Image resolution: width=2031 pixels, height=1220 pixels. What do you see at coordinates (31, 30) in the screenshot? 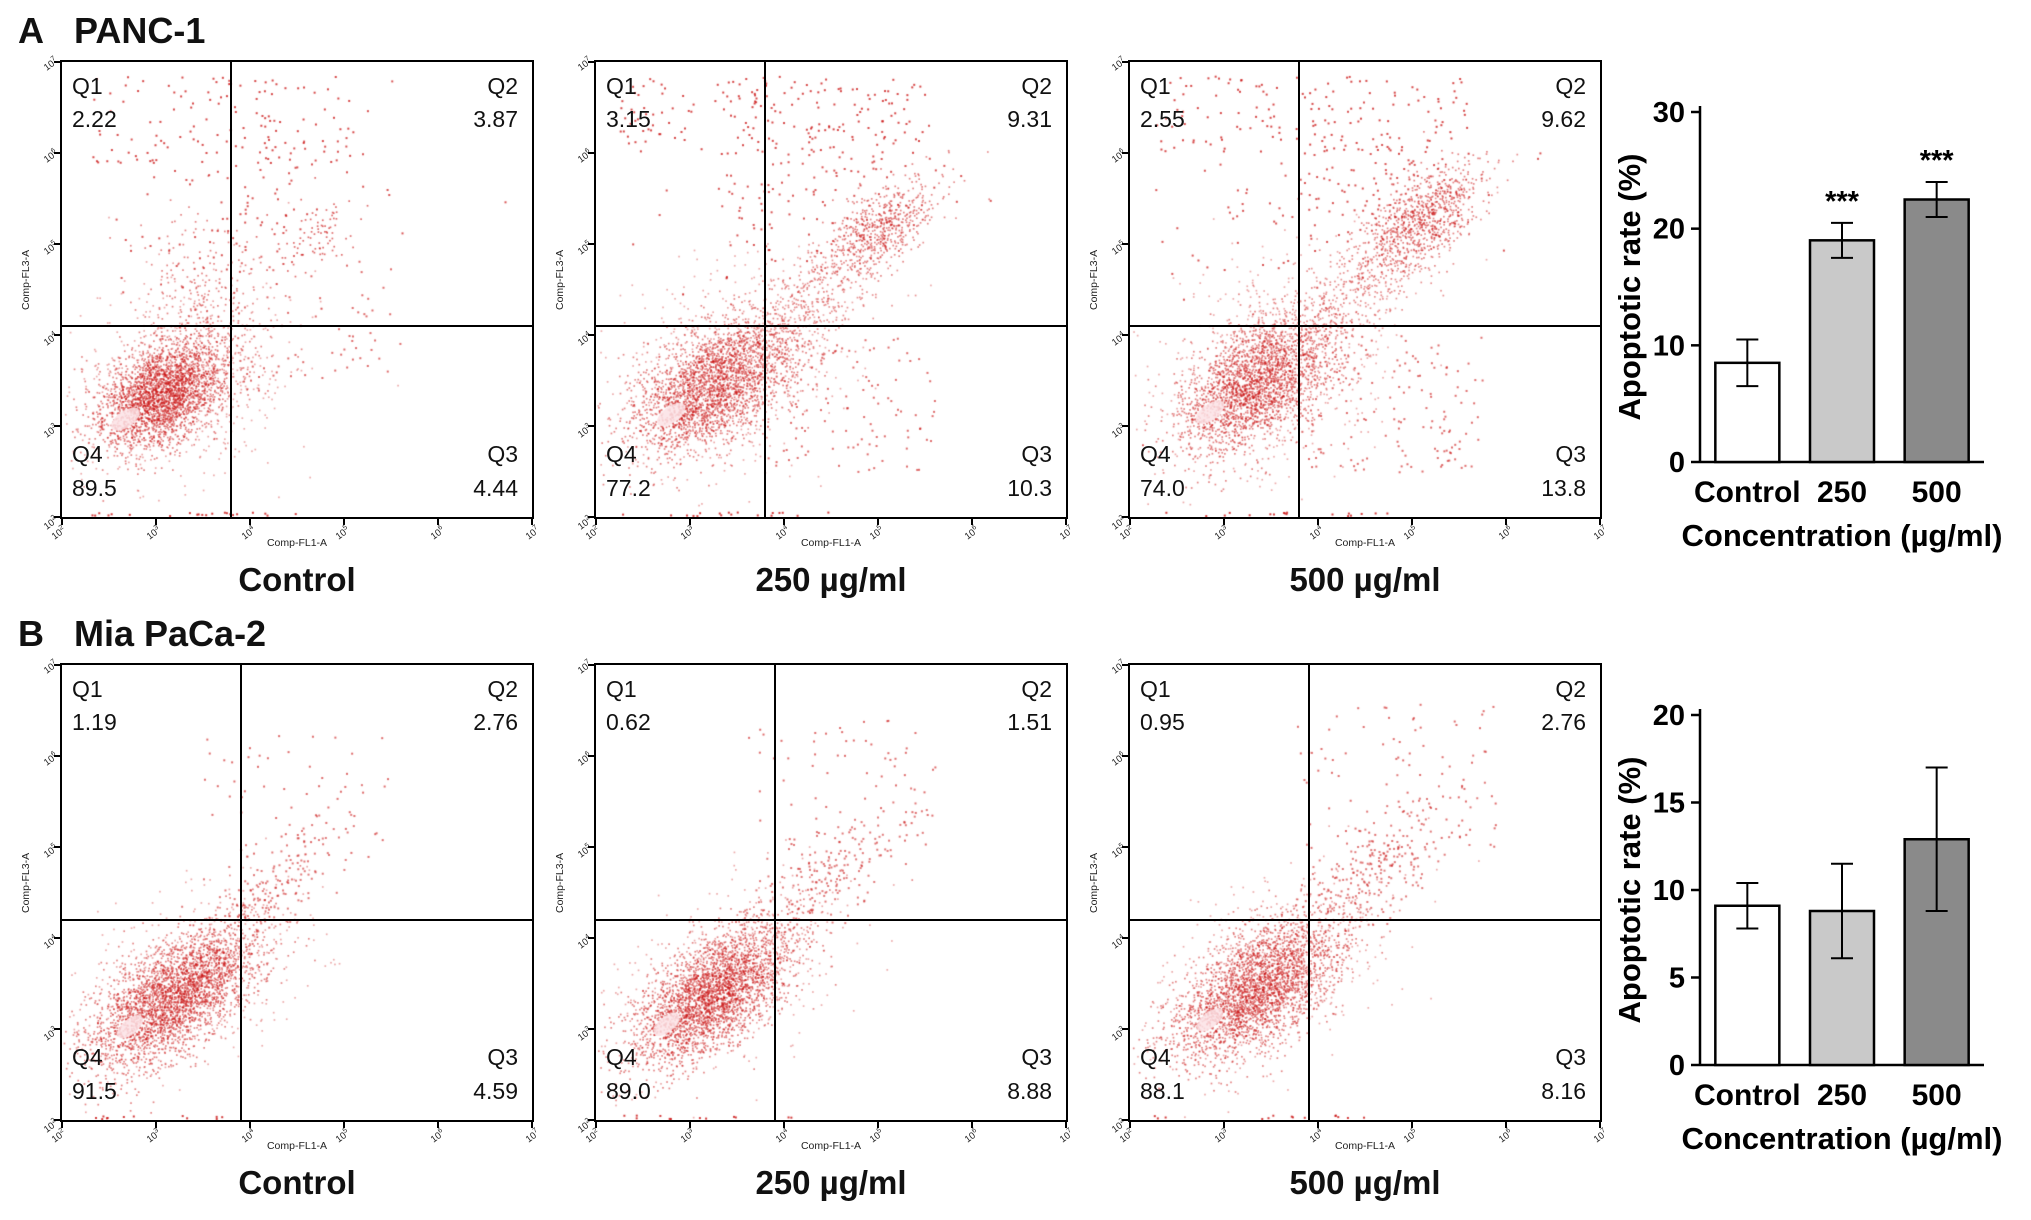
I see `panel-a-label: A` at bounding box center [31, 30].